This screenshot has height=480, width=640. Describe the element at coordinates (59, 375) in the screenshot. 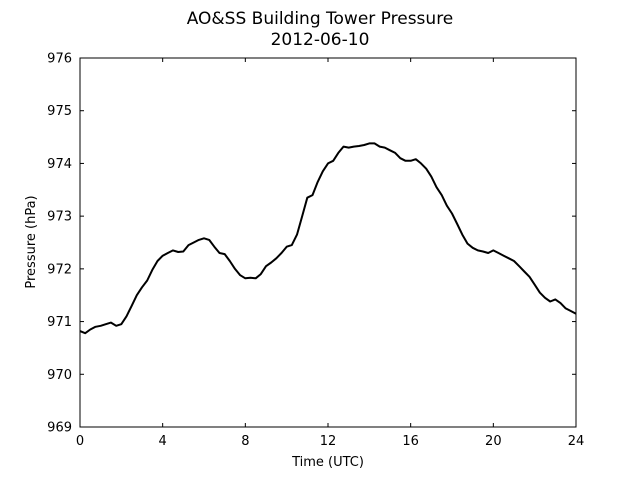

I see `y-tick-label: 970` at that location.